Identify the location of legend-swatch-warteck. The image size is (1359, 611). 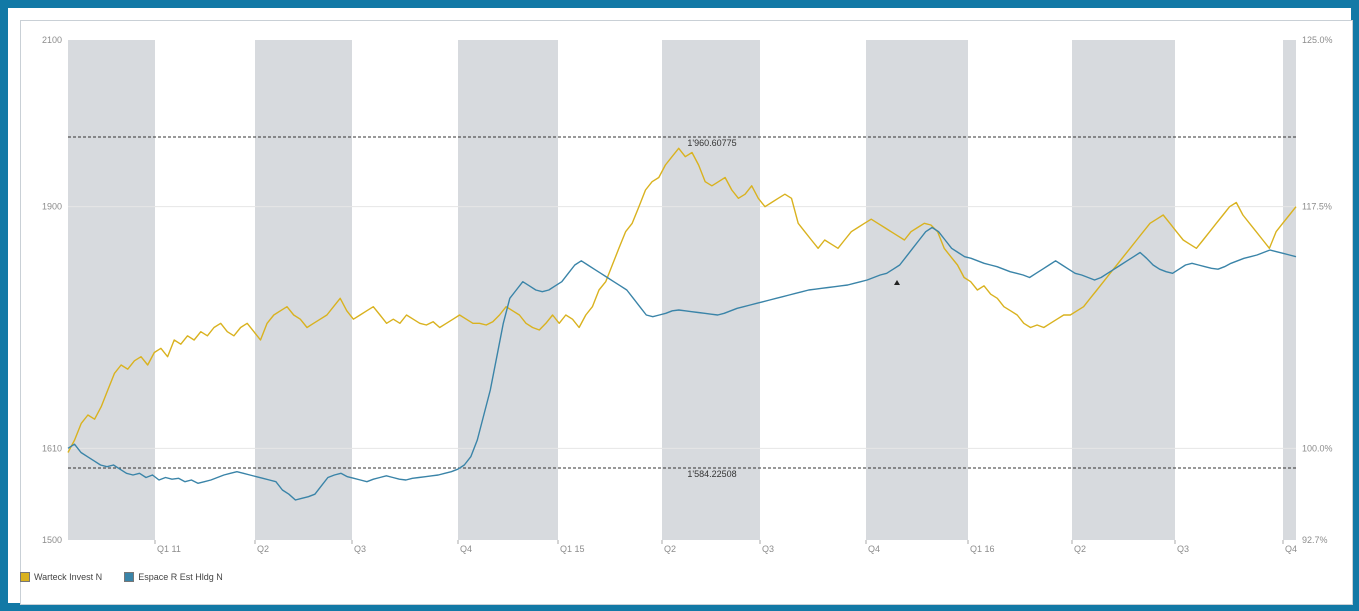
(25, 577).